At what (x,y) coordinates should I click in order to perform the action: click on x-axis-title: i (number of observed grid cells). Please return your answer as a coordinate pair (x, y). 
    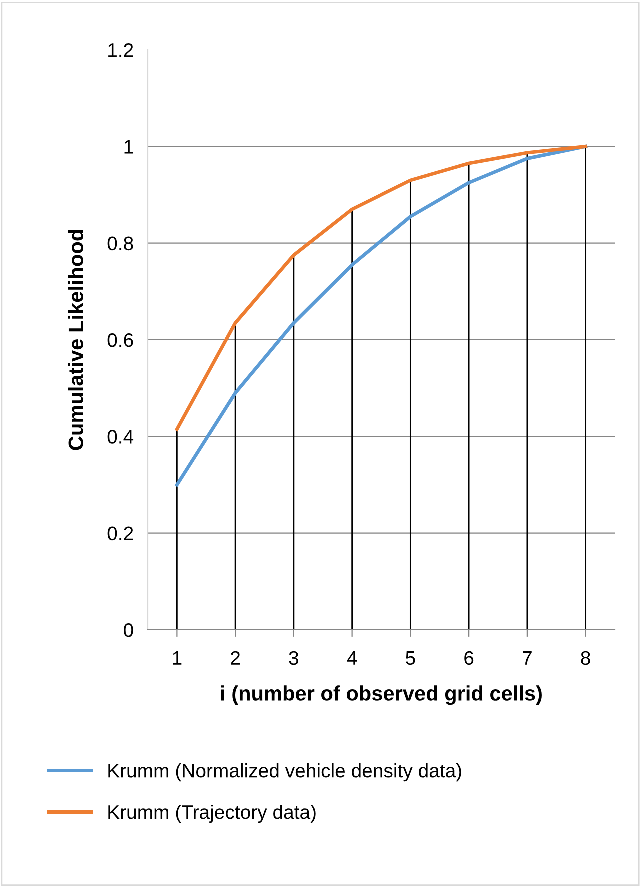
    Looking at the image, I should click on (381, 696).